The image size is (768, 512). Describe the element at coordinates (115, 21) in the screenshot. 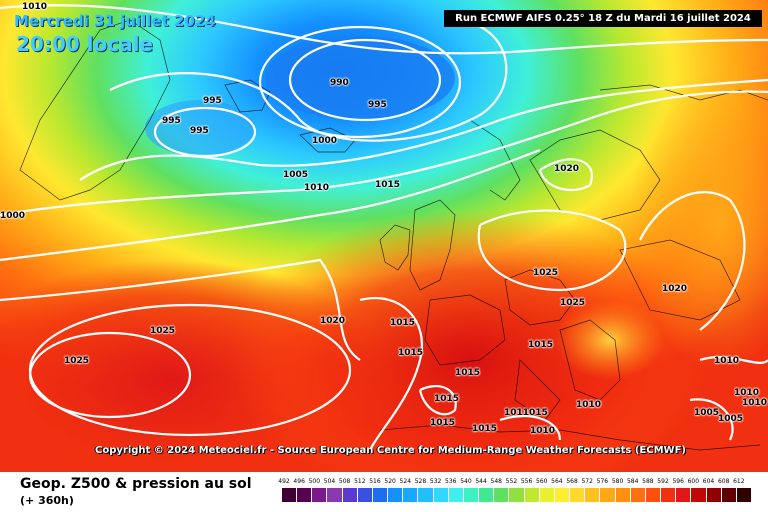

I see `valid-date: Mercredi 31 juillet 2024` at that location.